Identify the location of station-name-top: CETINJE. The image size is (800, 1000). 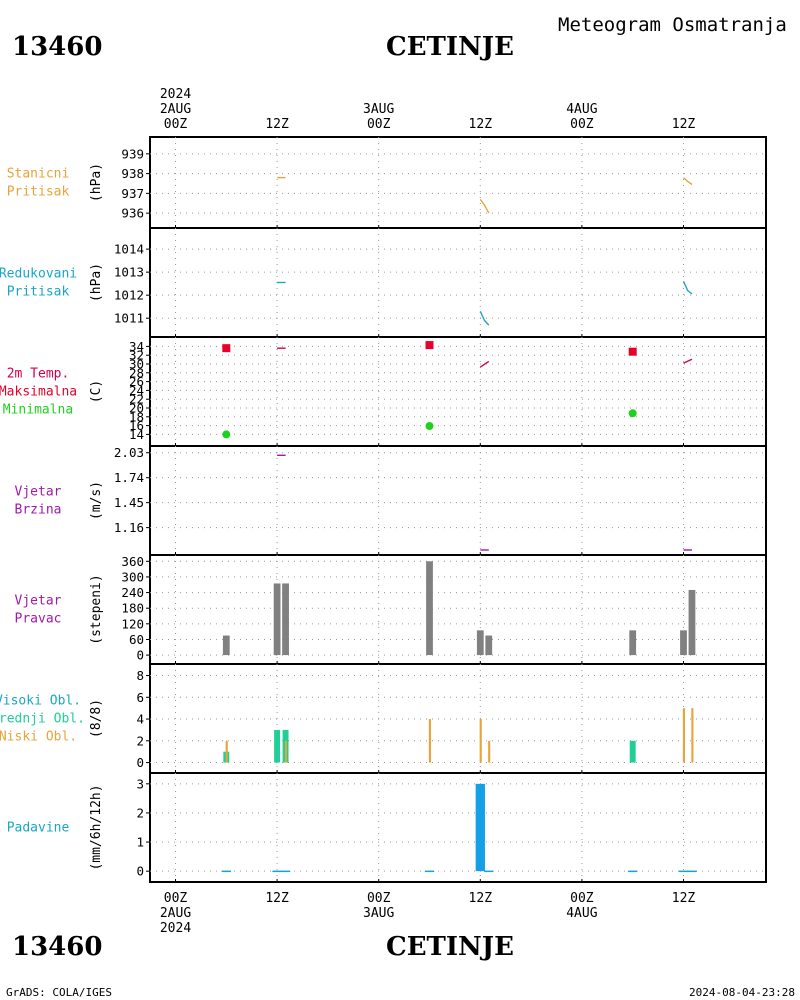
(450, 47).